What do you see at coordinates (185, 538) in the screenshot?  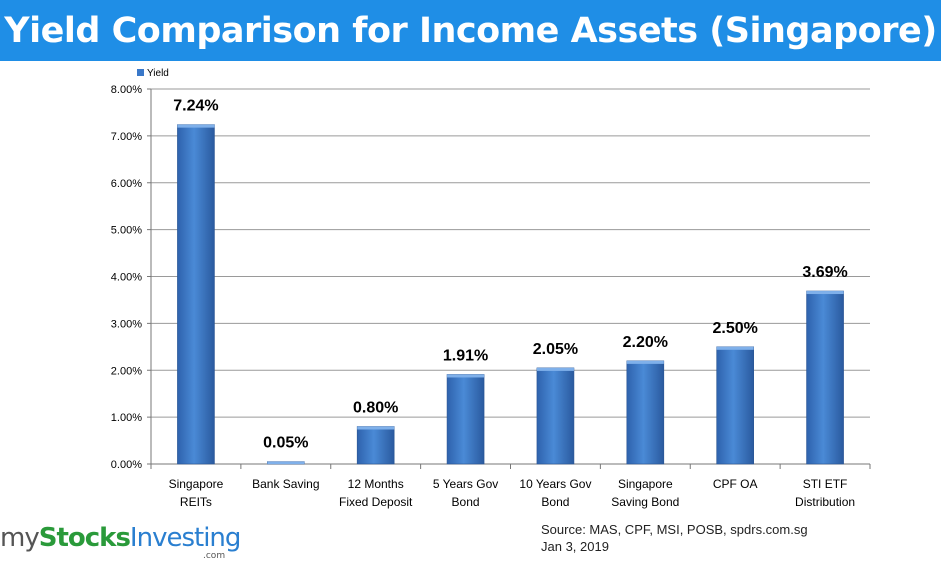 I see `logo-investing: Investing` at bounding box center [185, 538].